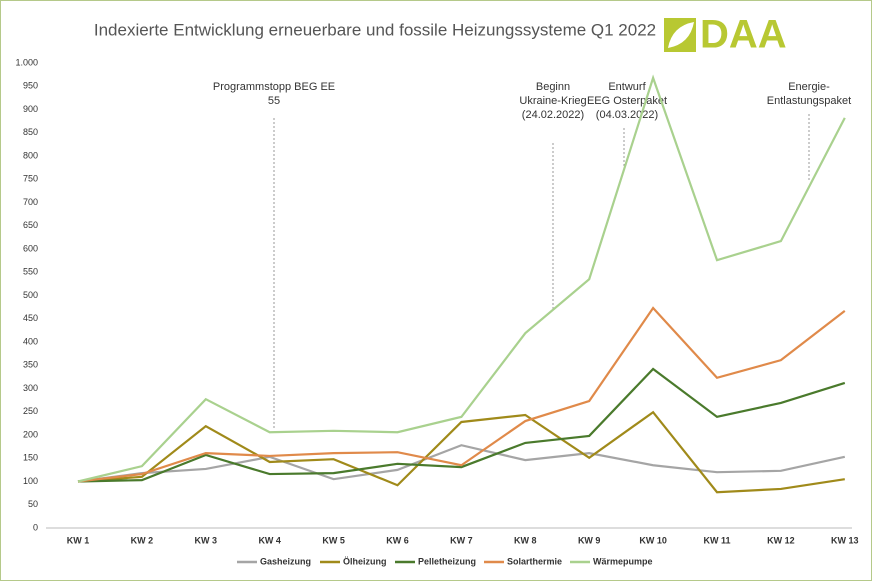 This screenshot has width=872, height=581. What do you see at coordinates (30, 481) in the screenshot?
I see `y-tick-label: 100` at bounding box center [30, 481].